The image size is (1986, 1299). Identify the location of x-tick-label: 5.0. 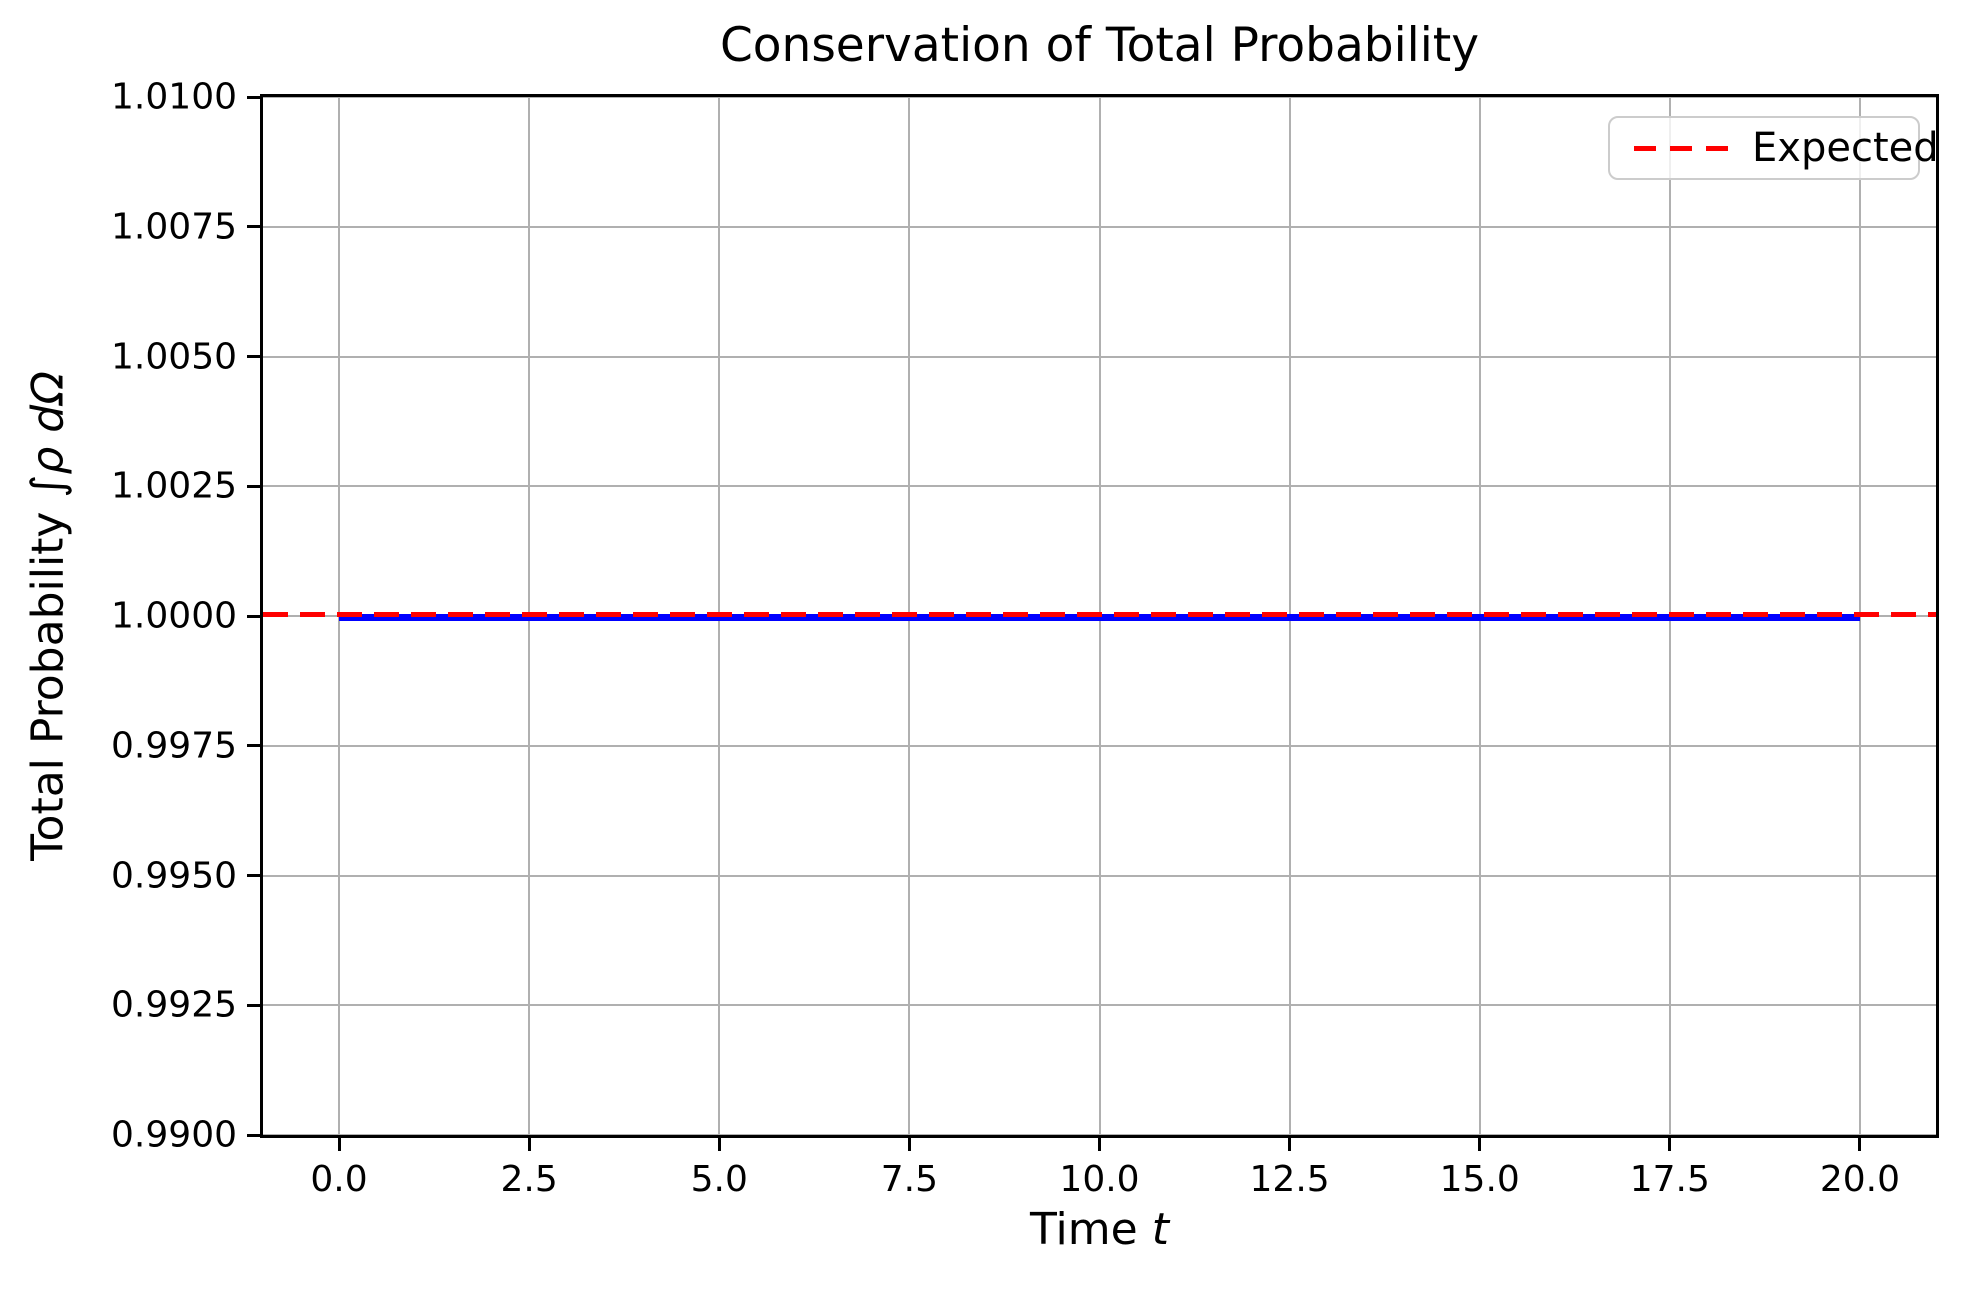
(719, 1179).